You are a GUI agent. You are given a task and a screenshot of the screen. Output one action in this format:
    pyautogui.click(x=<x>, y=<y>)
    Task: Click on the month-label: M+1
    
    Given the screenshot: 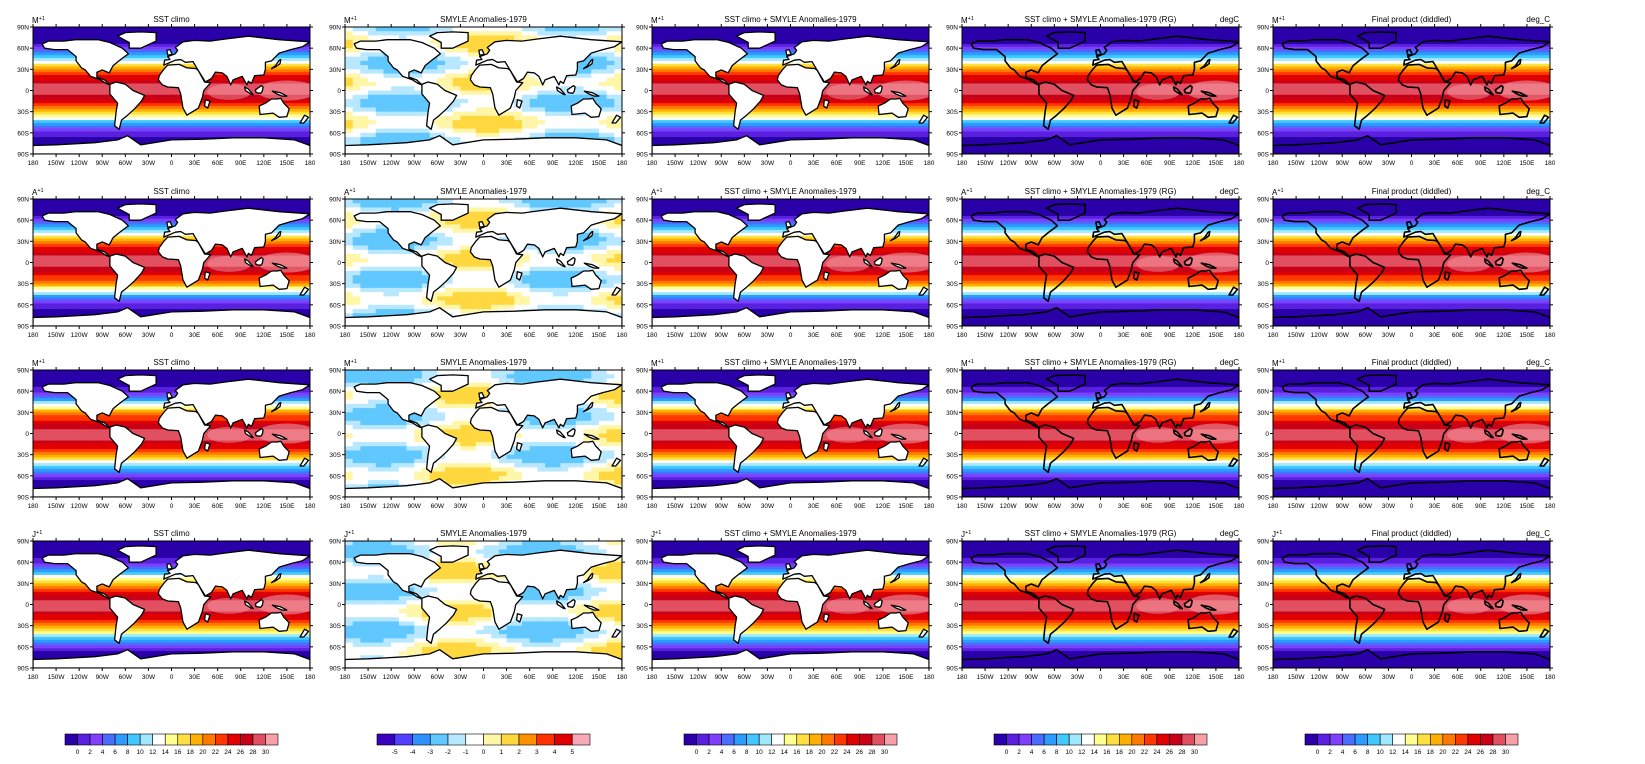 What is the action you would take?
    pyautogui.click(x=38, y=363)
    